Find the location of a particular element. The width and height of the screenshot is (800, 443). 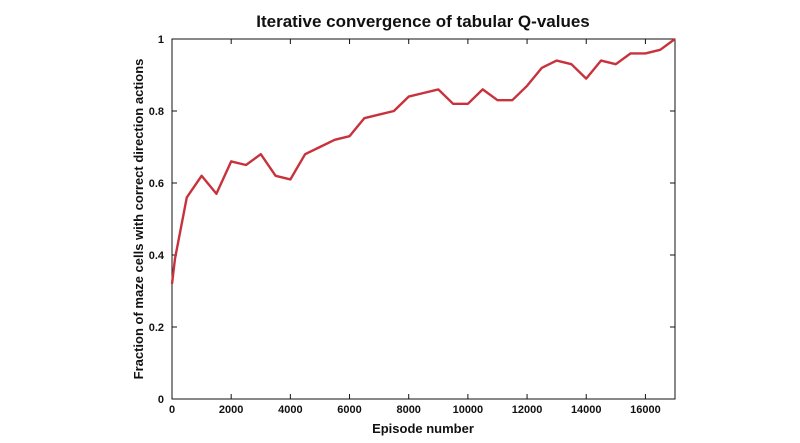

x-tick-label: 6000 is located at coordinates (349, 410).